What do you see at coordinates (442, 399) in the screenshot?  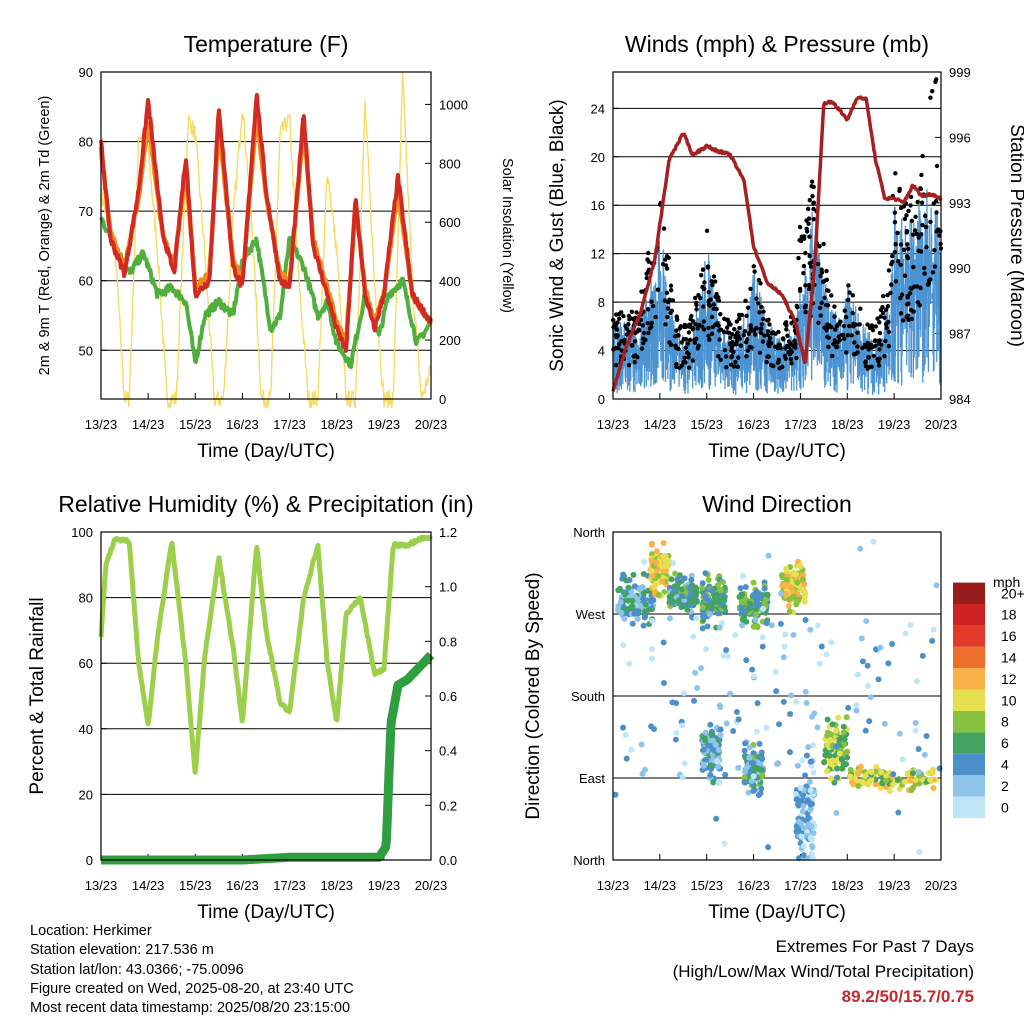 I see `y2-tick-label: 0` at bounding box center [442, 399].